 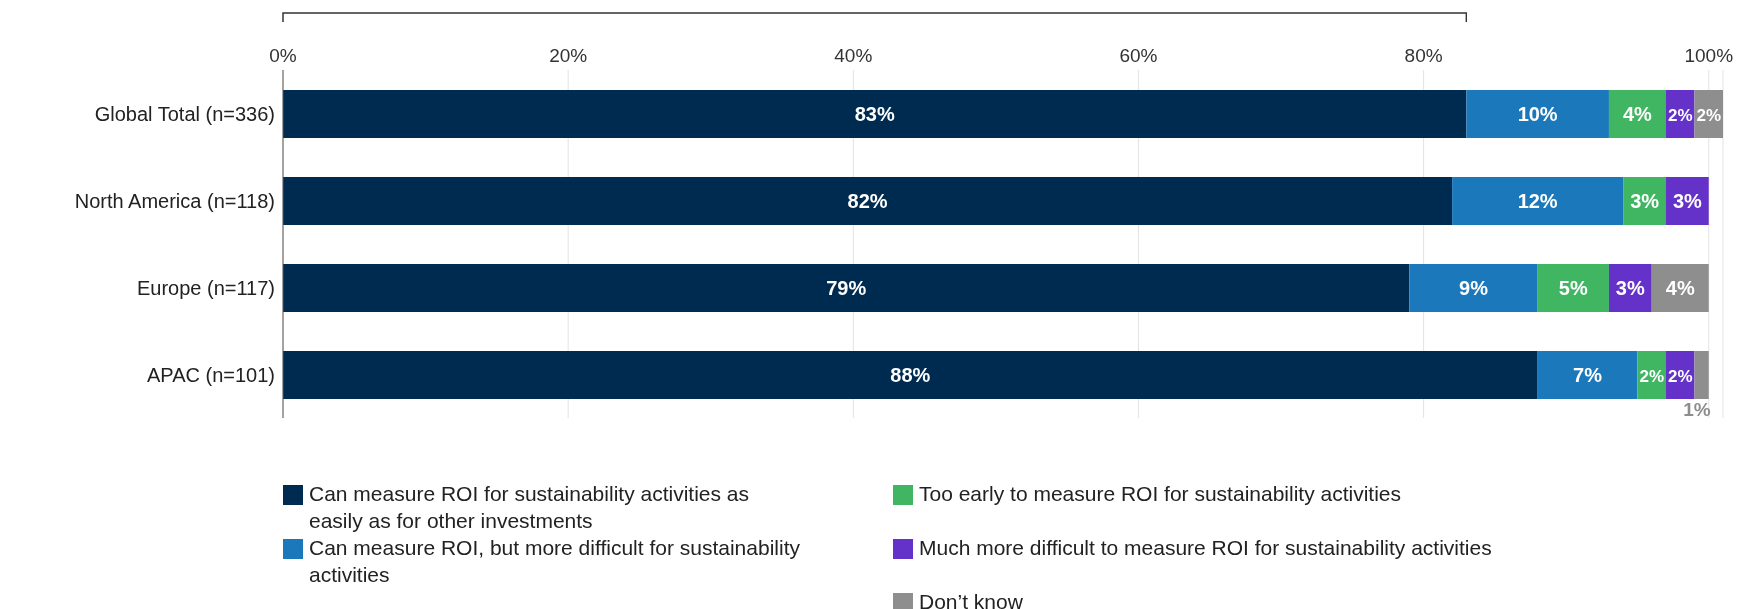 I want to click on y-tick-label: APAC (n=101), so click(x=210, y=374).